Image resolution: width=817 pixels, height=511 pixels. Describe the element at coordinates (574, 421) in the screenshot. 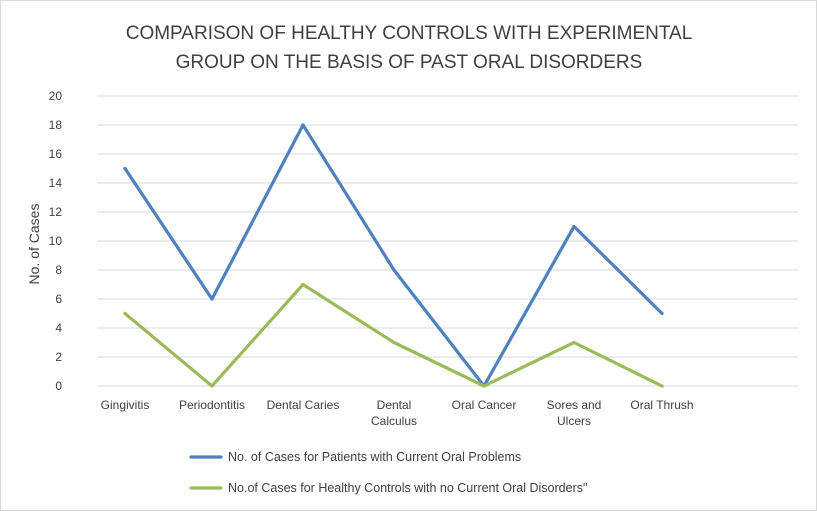

I see `x-tick-label-line: Ulcers` at that location.